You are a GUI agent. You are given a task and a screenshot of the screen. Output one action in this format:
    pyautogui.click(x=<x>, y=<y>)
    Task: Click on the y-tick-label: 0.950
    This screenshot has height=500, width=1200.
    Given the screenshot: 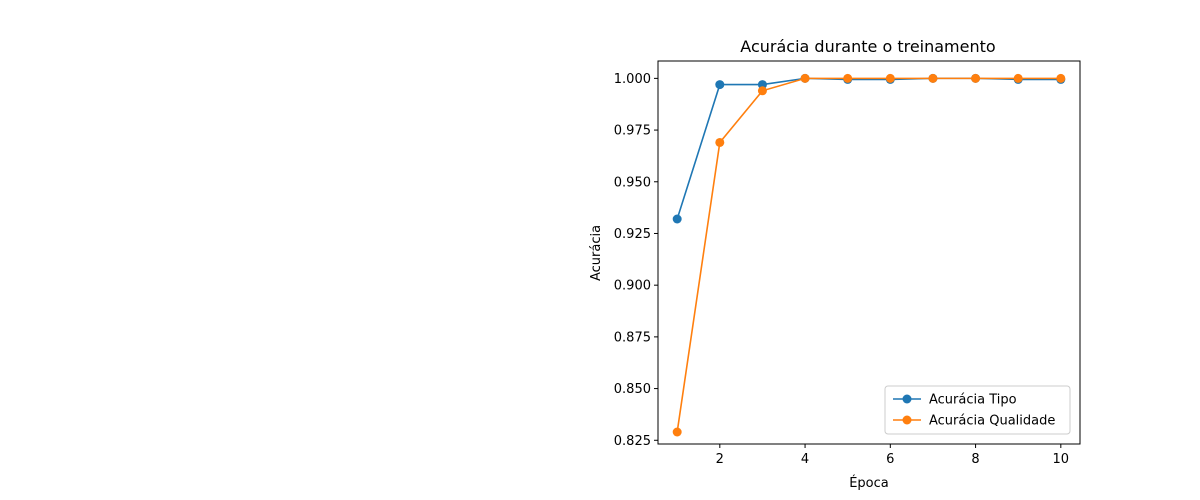 What is the action you would take?
    pyautogui.click(x=632, y=182)
    